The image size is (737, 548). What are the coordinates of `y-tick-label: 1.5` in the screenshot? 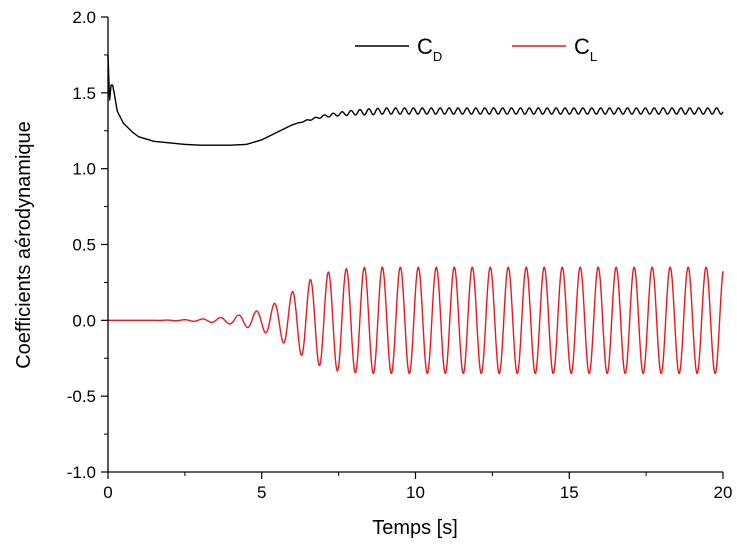 It's located at (84, 93).